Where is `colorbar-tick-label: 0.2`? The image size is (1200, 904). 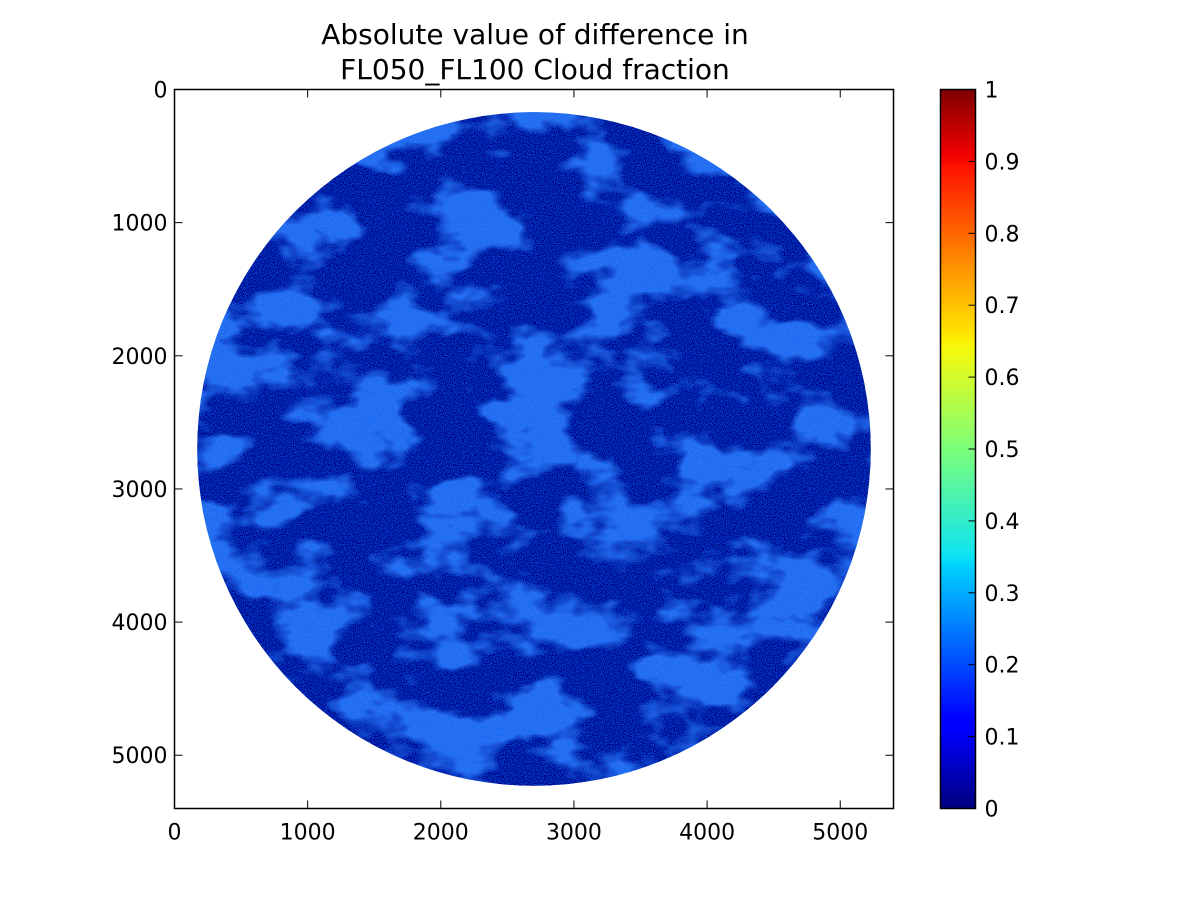 colorbar-tick-label: 0.2 is located at coordinates (1002, 666).